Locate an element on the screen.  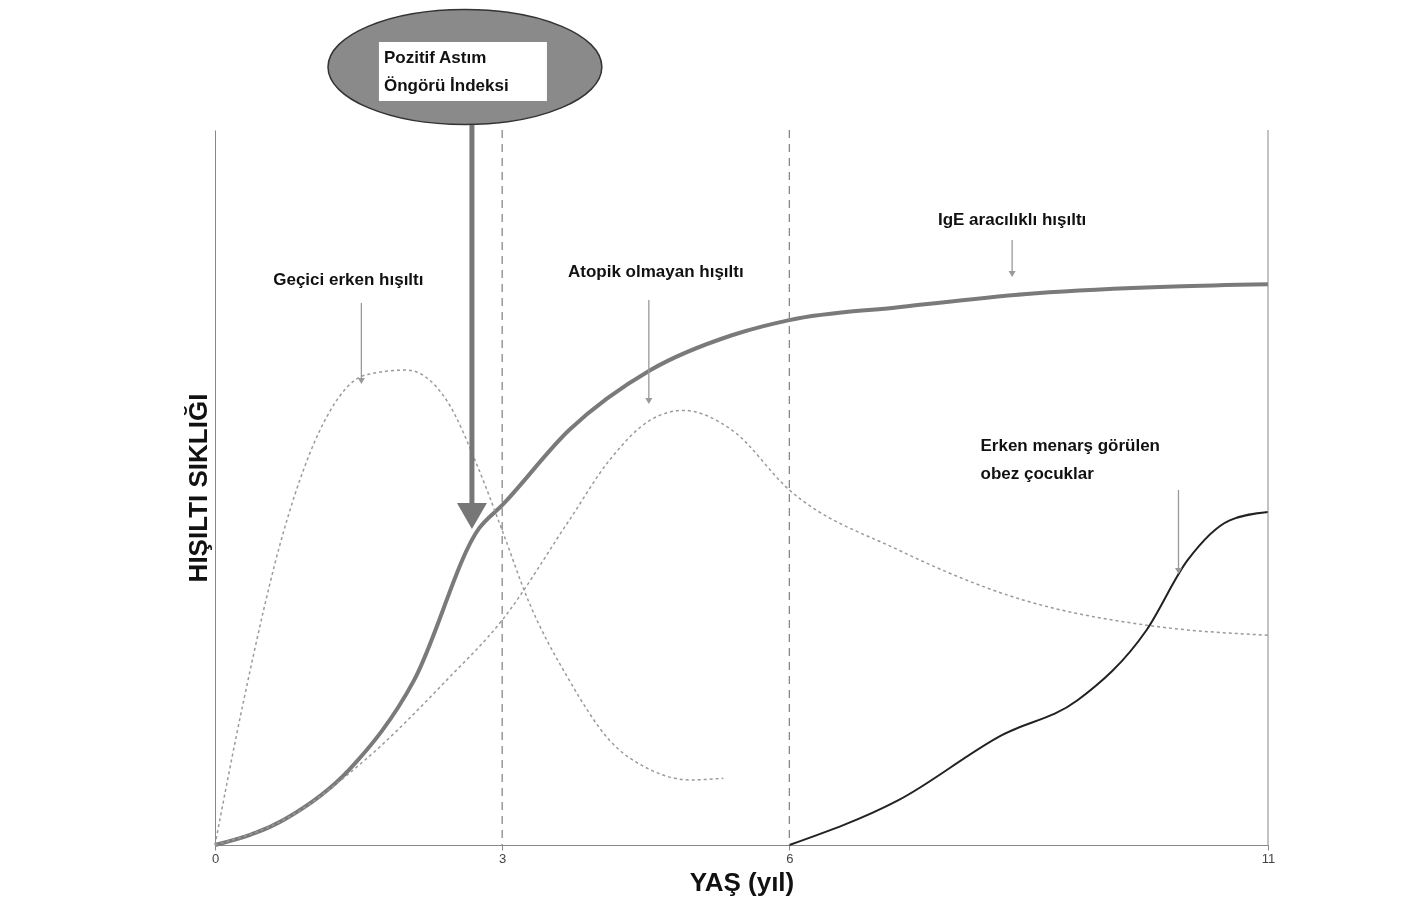
annotation: Geçici erken hışıltı is located at coordinates (348, 279).